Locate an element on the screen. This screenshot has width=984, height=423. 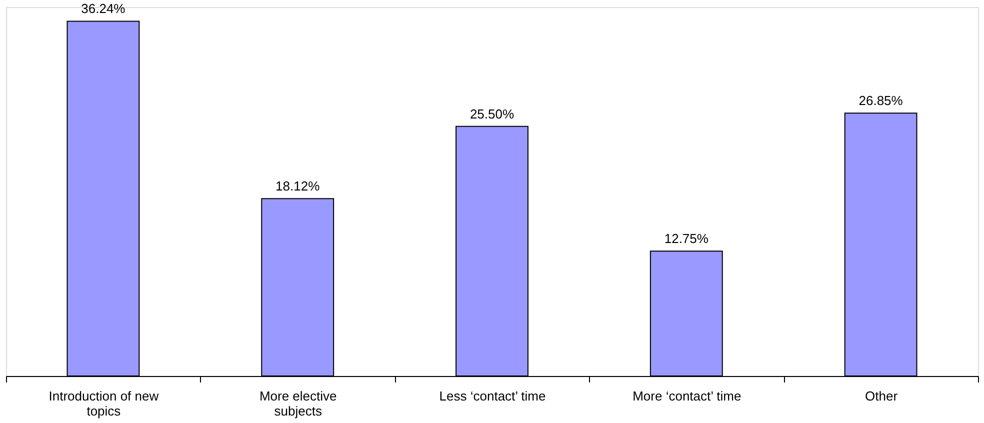
data-label: 25.50% is located at coordinates (492, 114).